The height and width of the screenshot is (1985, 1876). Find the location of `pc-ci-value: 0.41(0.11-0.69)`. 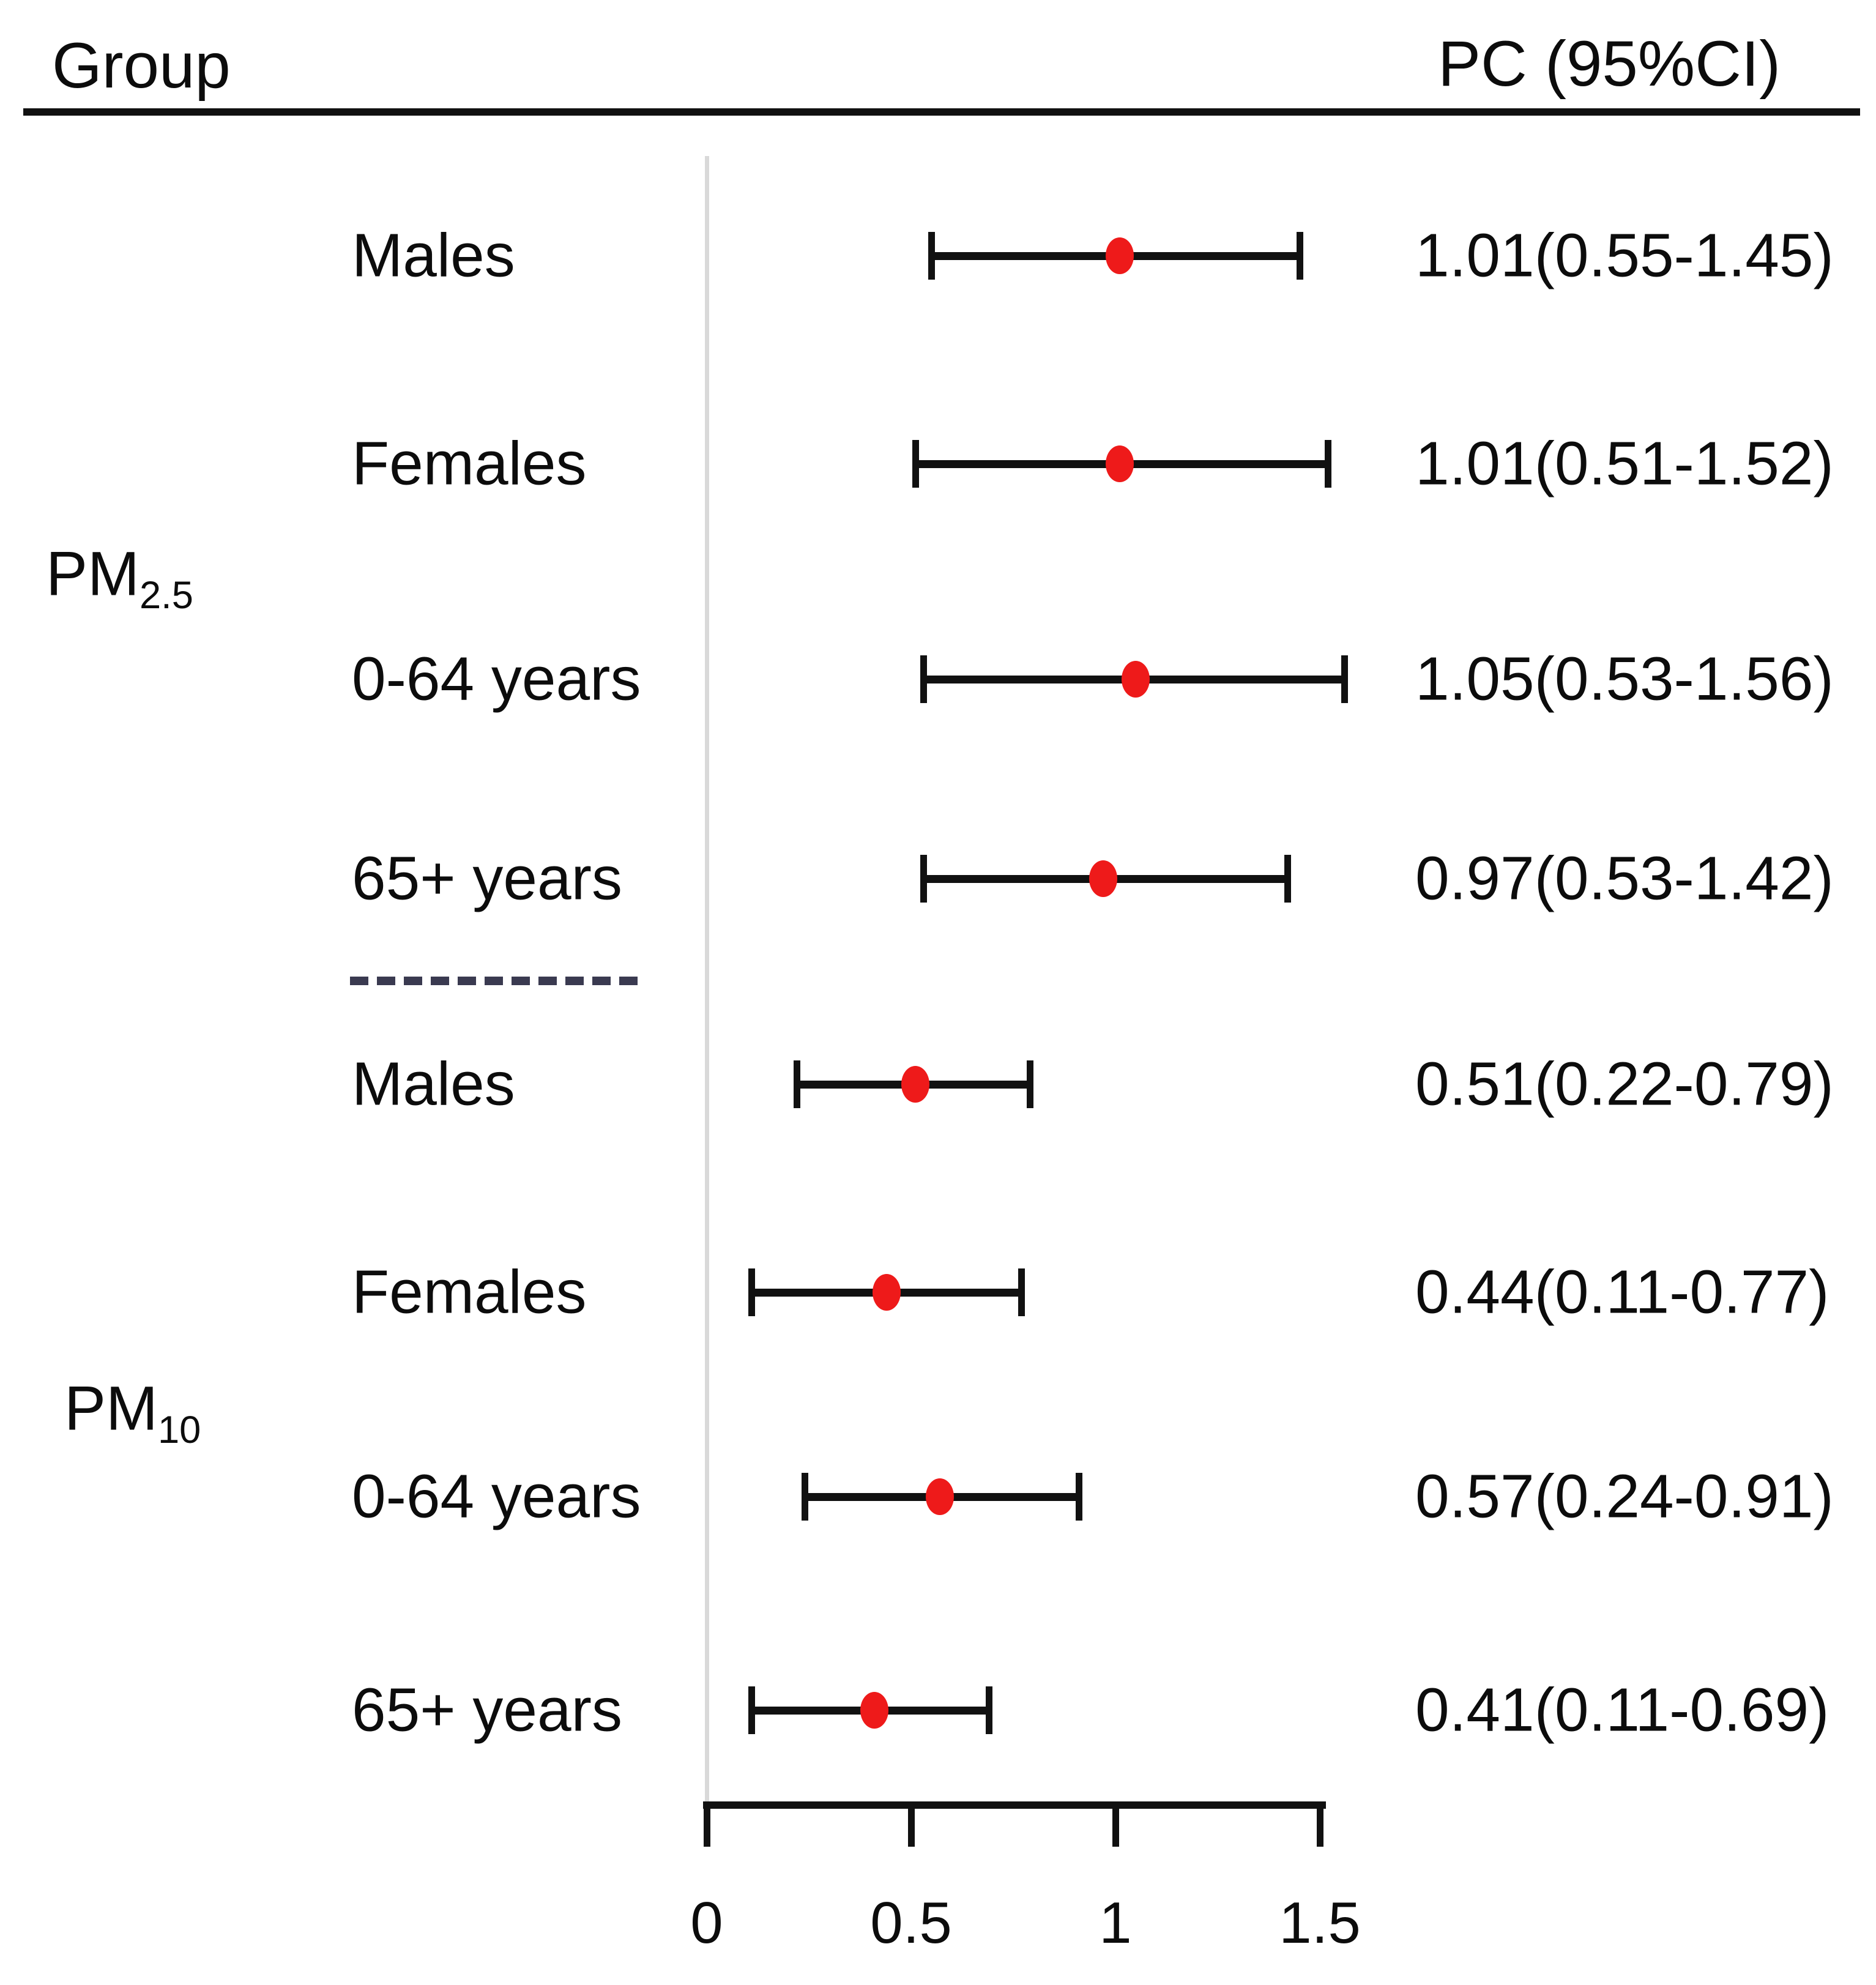

pc-ci-value: 0.41(0.11-0.69) is located at coordinates (1622, 1710).